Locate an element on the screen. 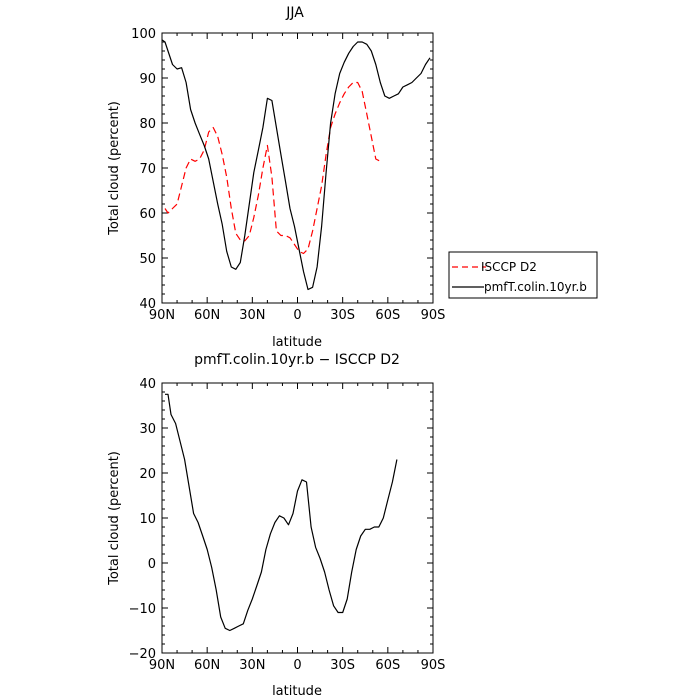  bottom-y-tick-label: −20 is located at coordinates (142, 654).